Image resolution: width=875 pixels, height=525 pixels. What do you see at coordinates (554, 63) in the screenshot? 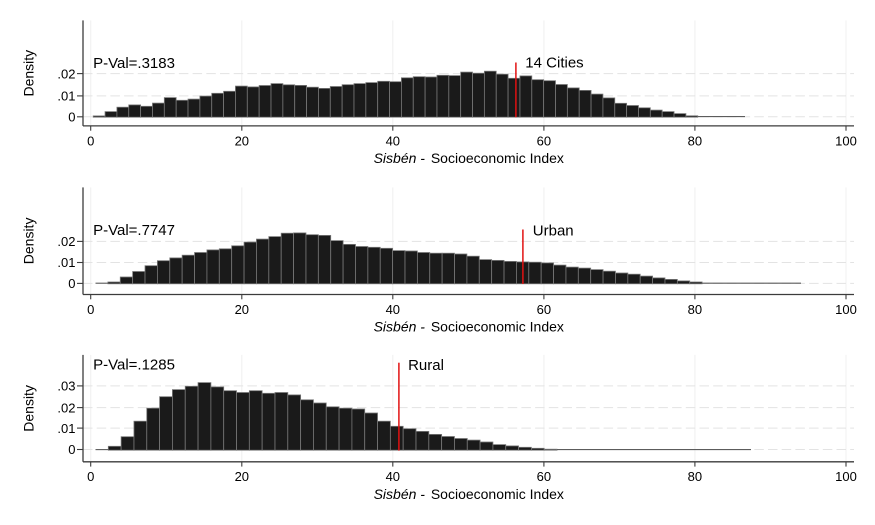
I see `svg-text: 14 Cities` at bounding box center [554, 63].